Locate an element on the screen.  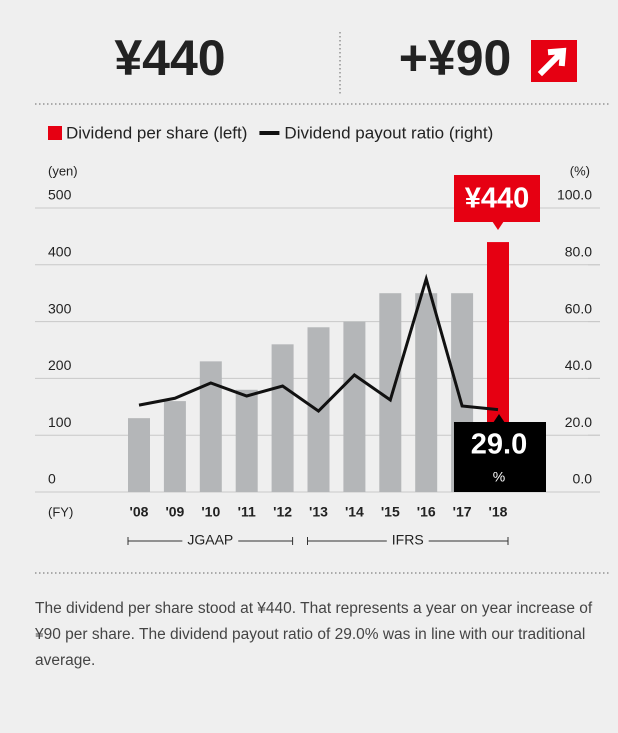
x-tick-label: '17 is located at coordinates (462, 512).